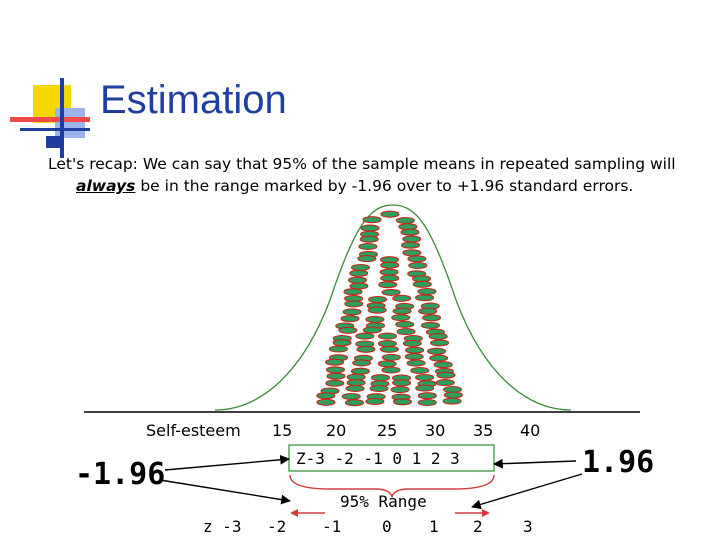  I want to click on range-label: 95% Range, so click(383, 501).